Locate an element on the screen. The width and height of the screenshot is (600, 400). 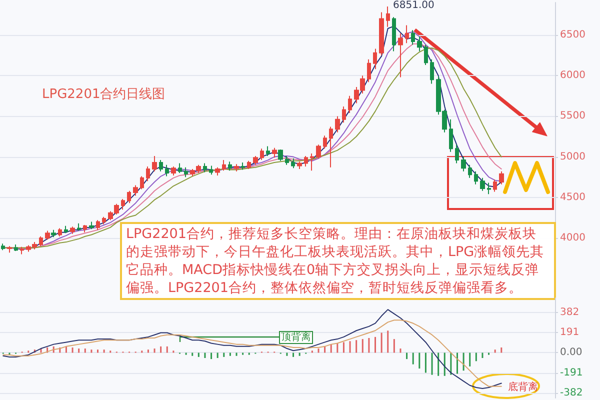
y-tick-label: 5500 is located at coordinates (573, 116).